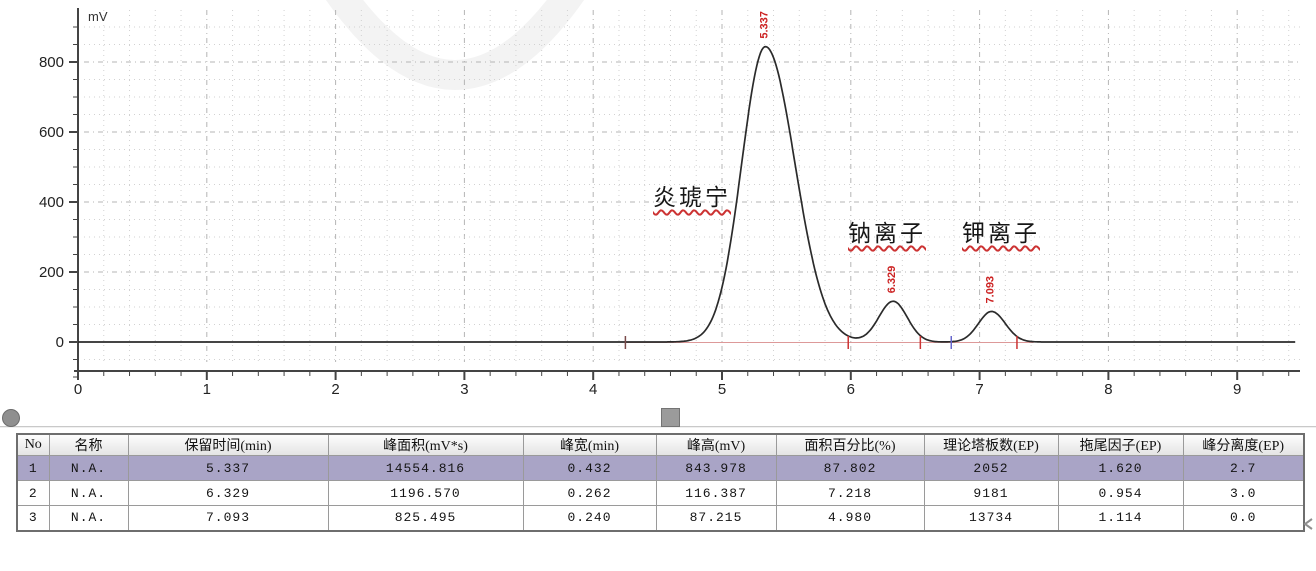  I want to click on svg-text: 9, so click(1237, 389).